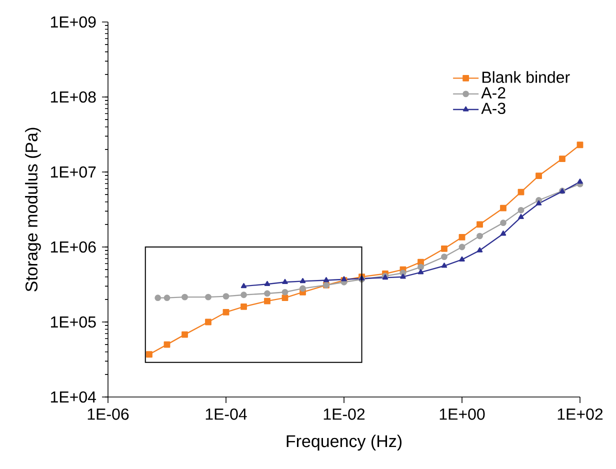 This screenshot has width=616, height=469. I want to click on legend-label: Blank binder, so click(526, 77).